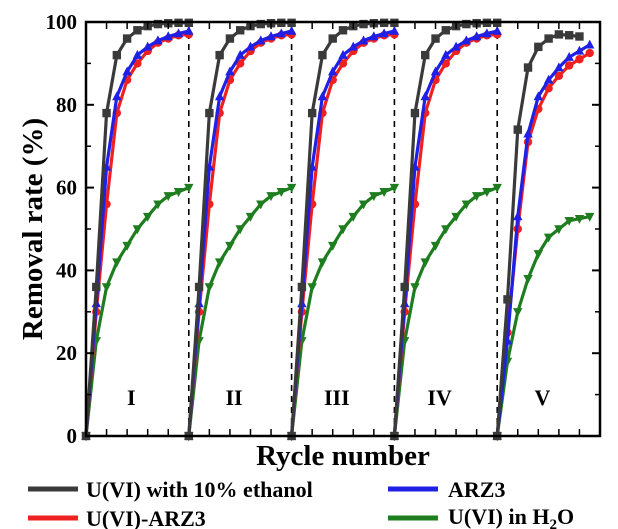  Describe the element at coordinates (72, 436) in the screenshot. I see `y-tick-label: 0` at that location.